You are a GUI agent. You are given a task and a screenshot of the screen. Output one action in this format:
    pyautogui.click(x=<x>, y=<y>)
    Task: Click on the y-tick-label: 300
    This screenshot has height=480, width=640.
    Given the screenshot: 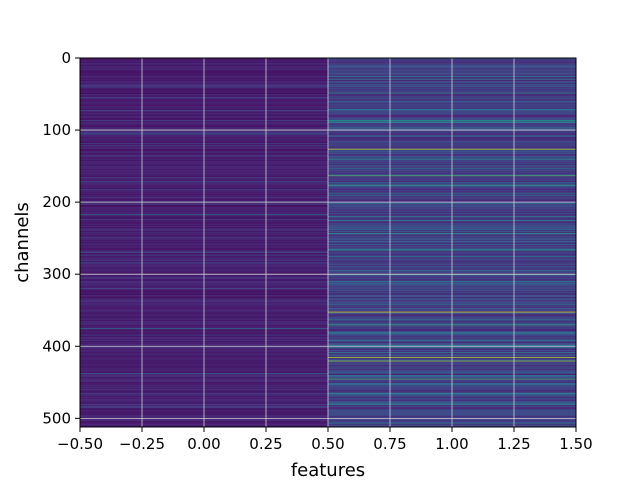 What is the action you would take?
    pyautogui.click(x=56, y=274)
    